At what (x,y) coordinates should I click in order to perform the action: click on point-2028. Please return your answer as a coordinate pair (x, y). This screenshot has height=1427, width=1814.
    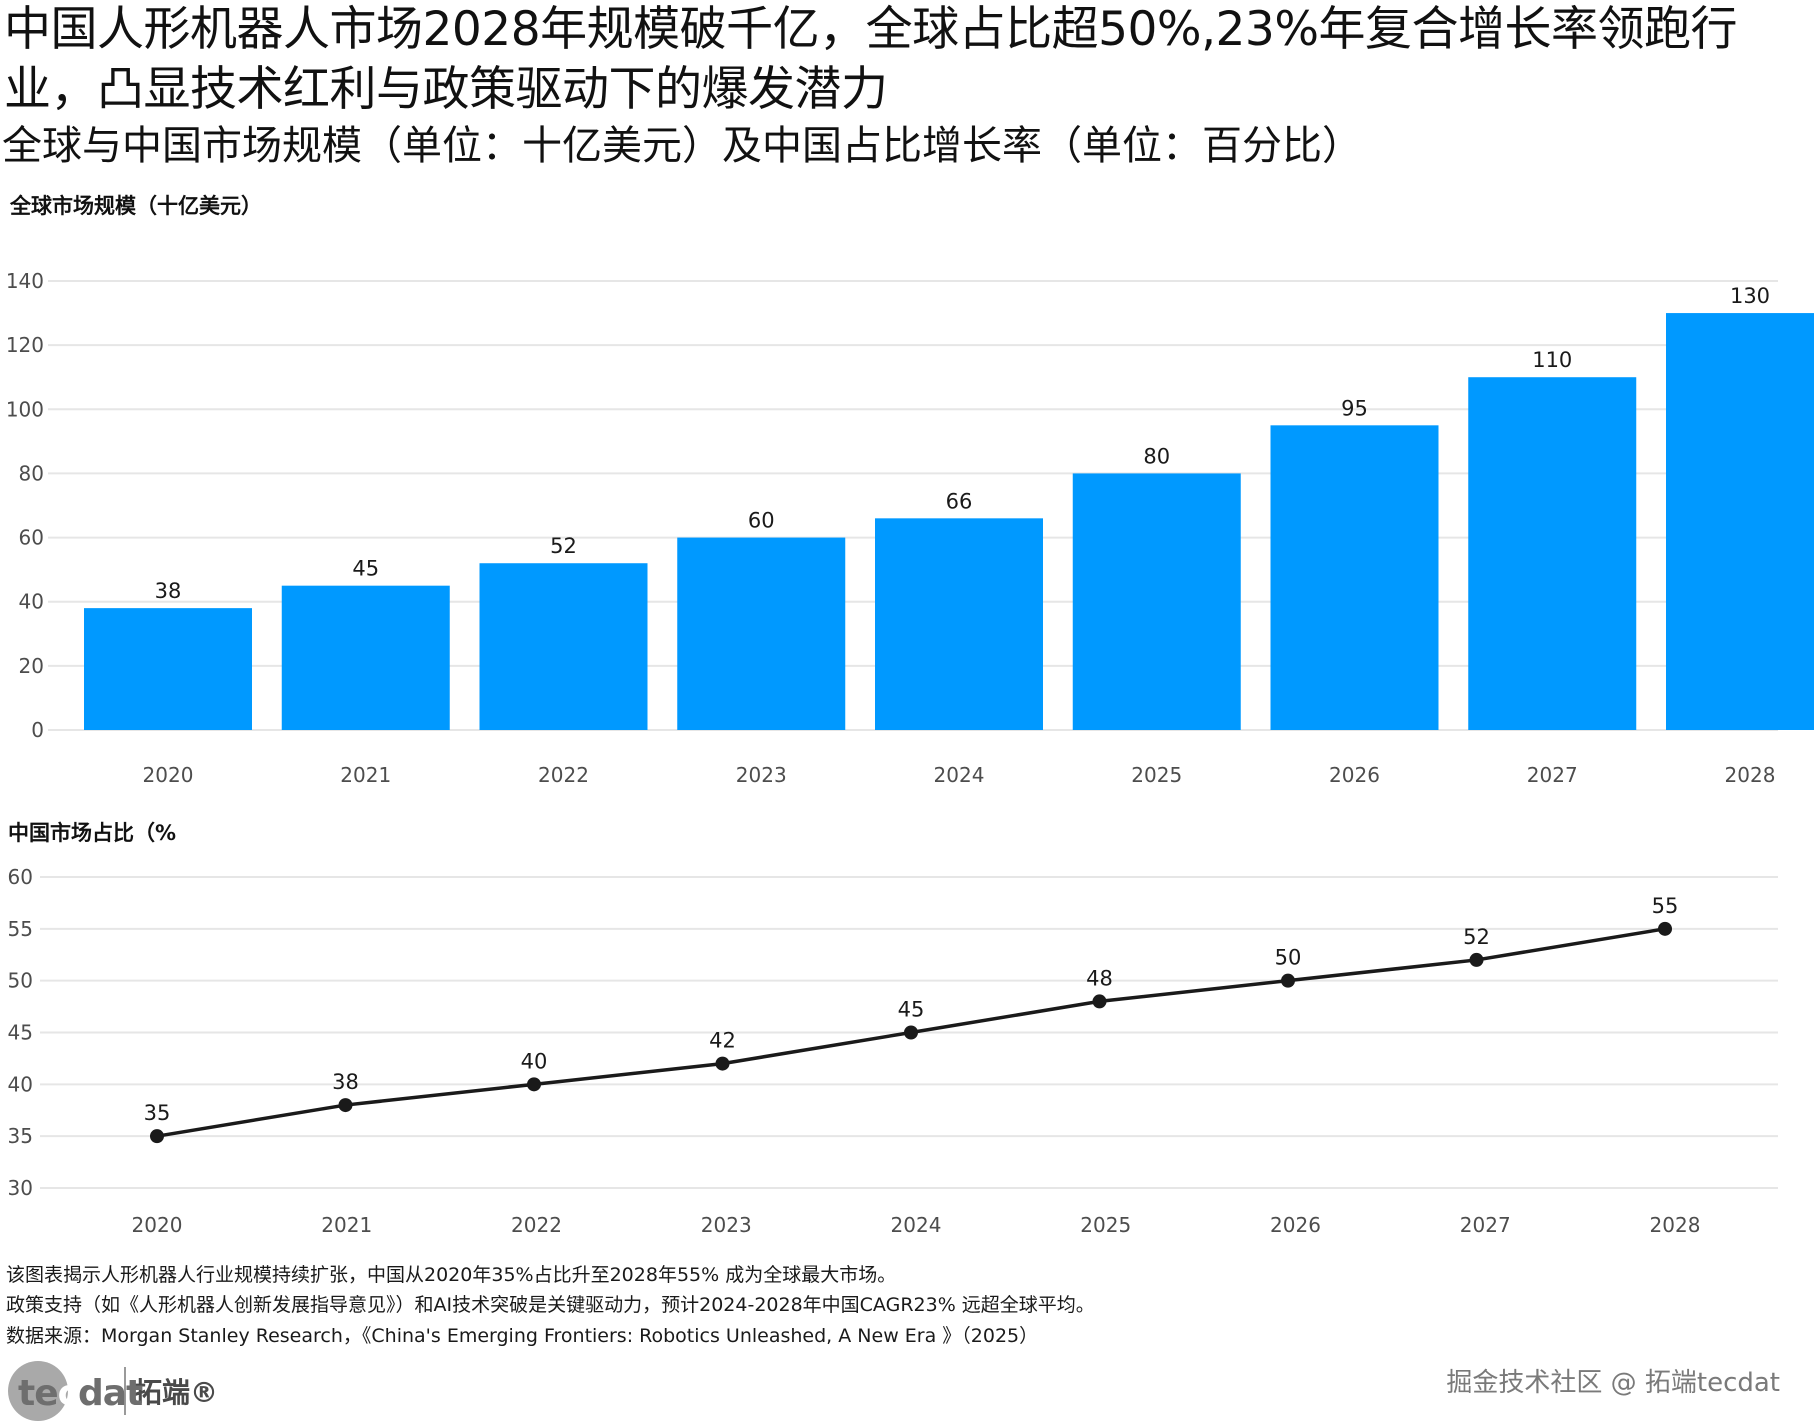
    Looking at the image, I should click on (1665, 928).